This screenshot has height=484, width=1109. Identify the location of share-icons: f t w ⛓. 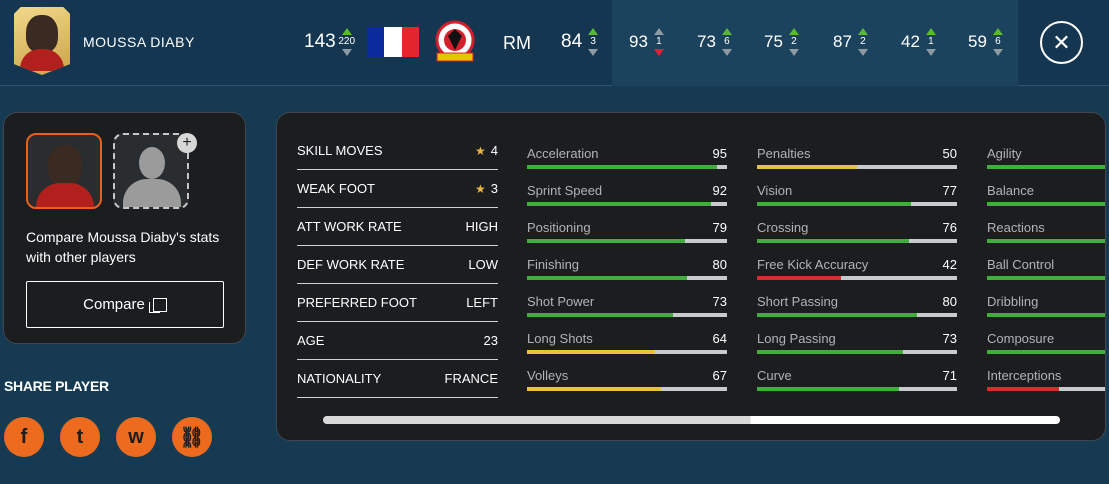
(108, 437).